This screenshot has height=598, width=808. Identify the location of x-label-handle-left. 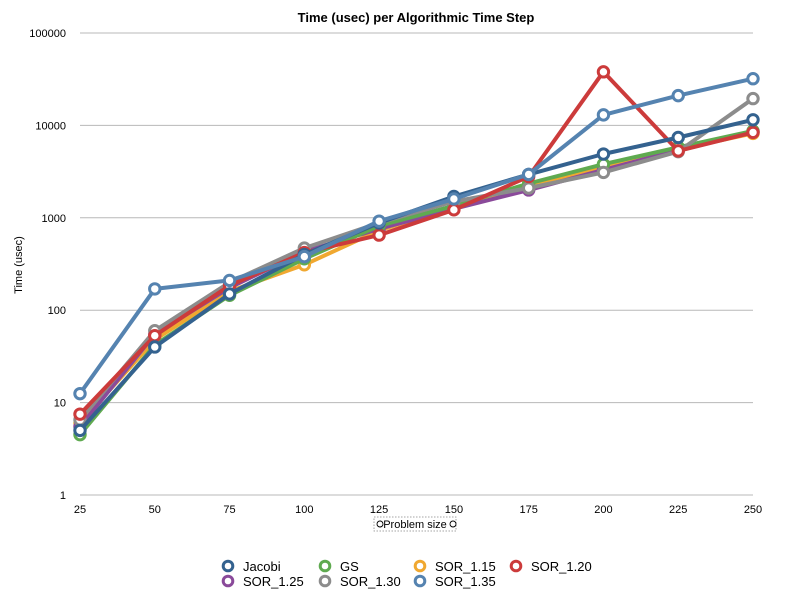
(380, 524).